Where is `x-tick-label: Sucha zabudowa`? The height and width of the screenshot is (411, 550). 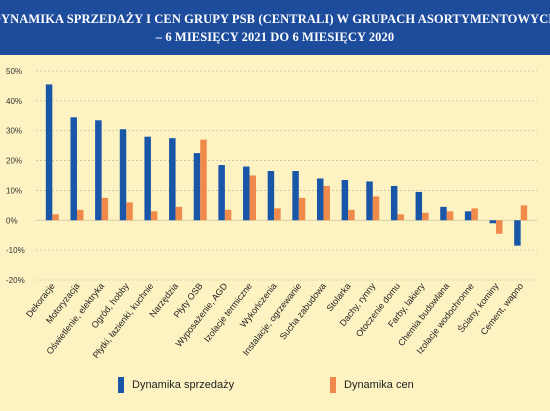 x-tick-label: Sucha zabudowa is located at coordinates (303, 311).